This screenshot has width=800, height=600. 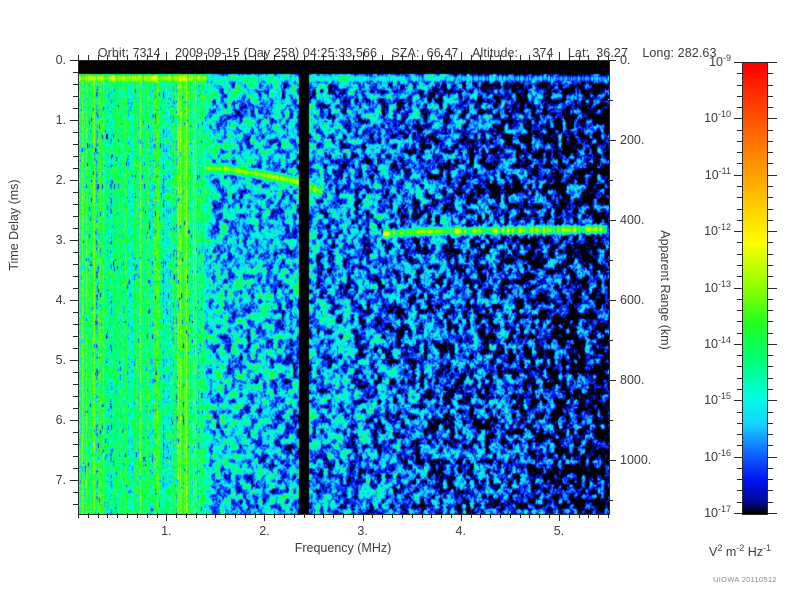 What do you see at coordinates (755, 288) in the screenshot?
I see `colorbar-gradient` at bounding box center [755, 288].